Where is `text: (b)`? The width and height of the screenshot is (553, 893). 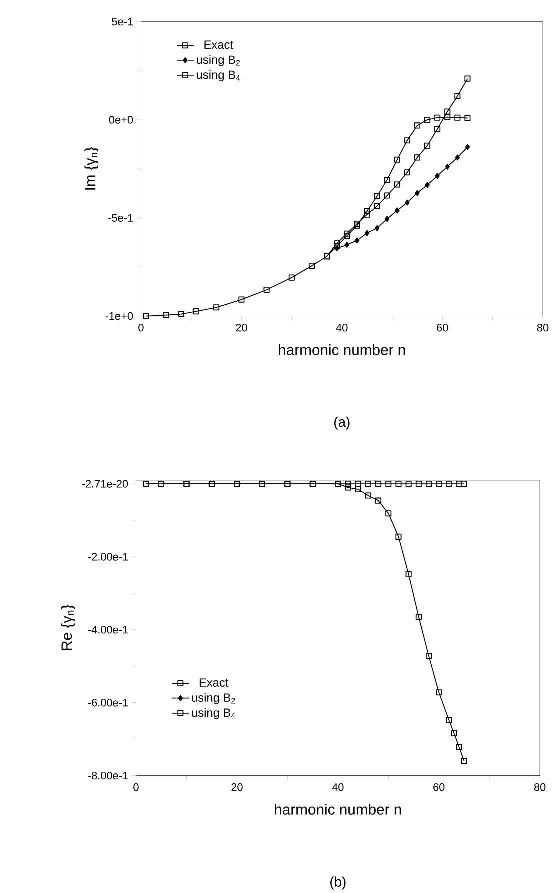
text: (b) is located at coordinates (338, 883).